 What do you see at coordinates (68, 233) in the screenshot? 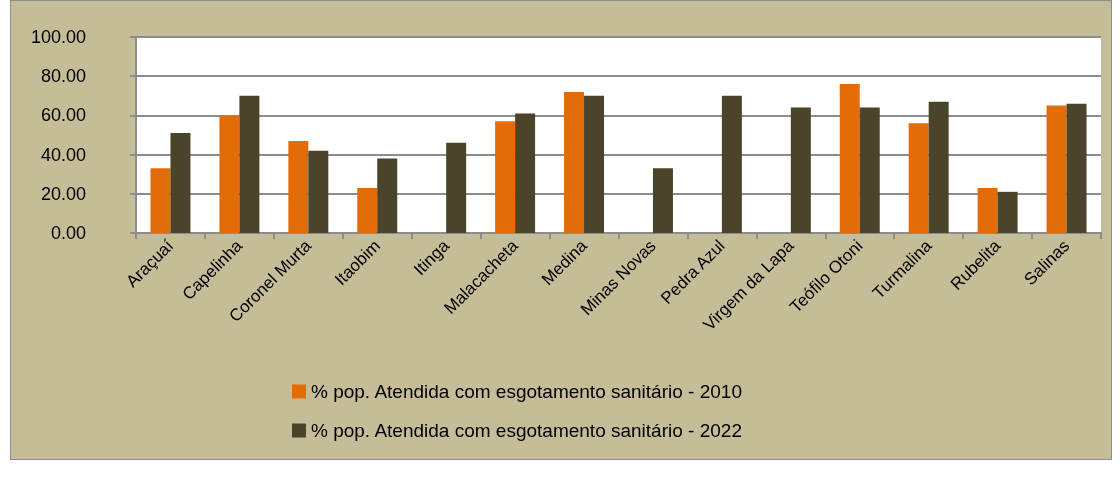
I see `y-tick-label: 0.00` at bounding box center [68, 233].